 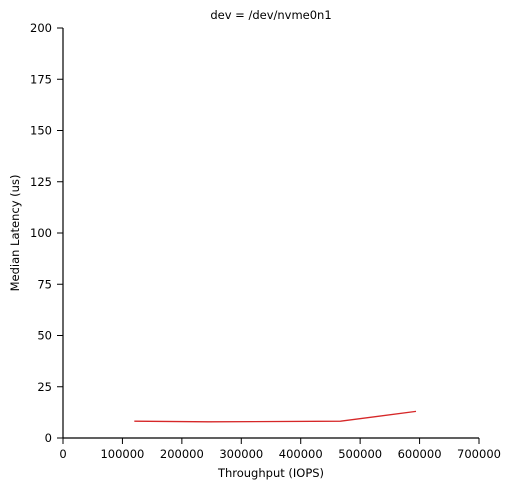 What do you see at coordinates (270, 473) in the screenshot?
I see `x-axis-label: Throughput (IOPS)` at bounding box center [270, 473].